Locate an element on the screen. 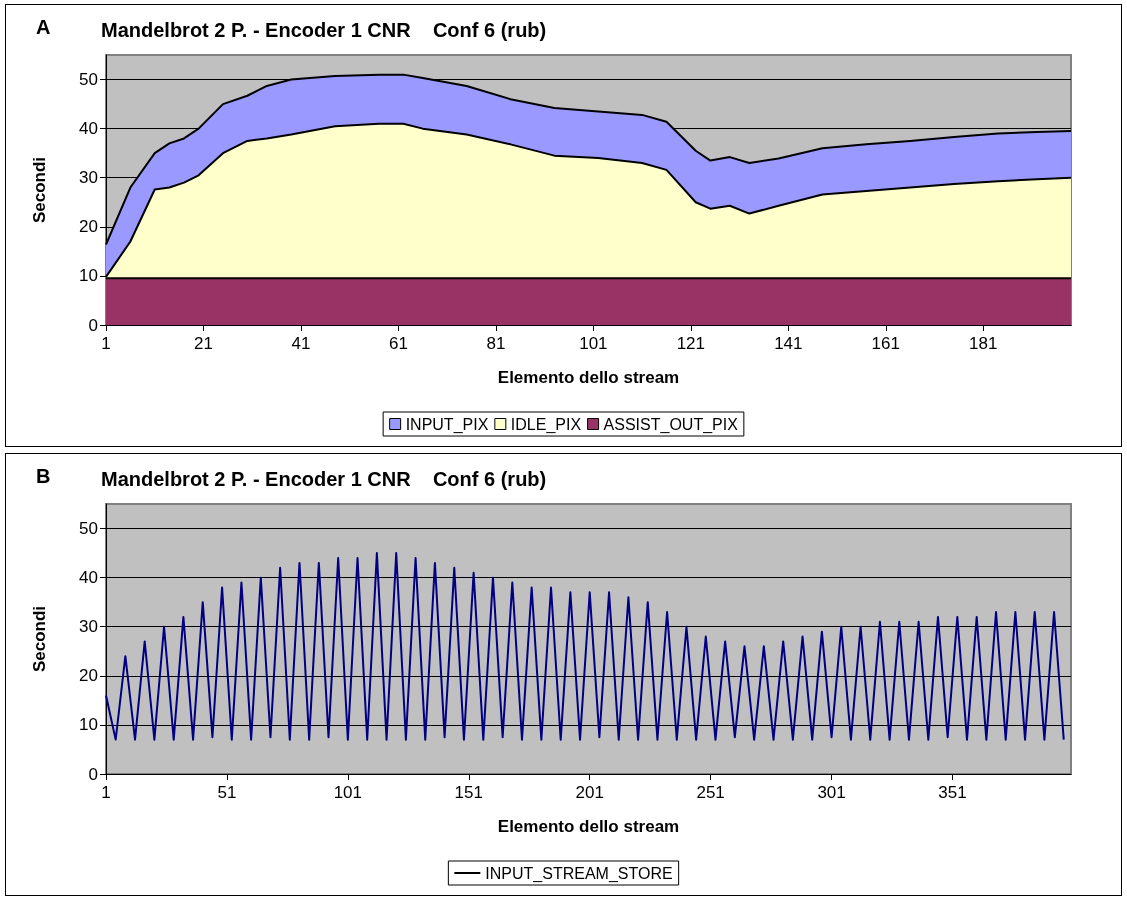 This screenshot has width=1127, height=900. legend-label: ASSIST_OUT_PIX is located at coordinates (671, 424).